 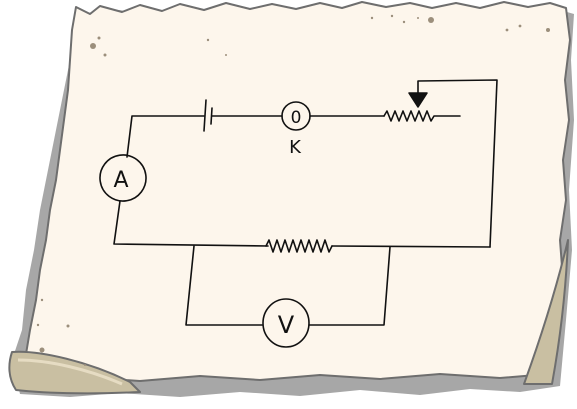 What do you see at coordinates (224, 285) in the screenshot?
I see `wire-voltmeter-left` at bounding box center [224, 285].